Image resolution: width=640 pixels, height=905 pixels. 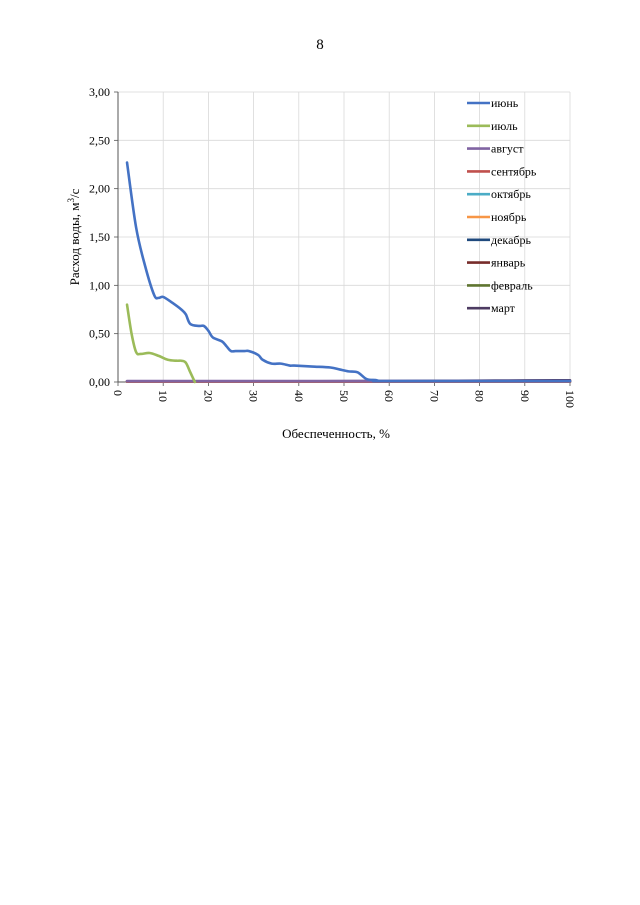 I want to click on y-tick-label: 2,50, so click(x=99, y=140).